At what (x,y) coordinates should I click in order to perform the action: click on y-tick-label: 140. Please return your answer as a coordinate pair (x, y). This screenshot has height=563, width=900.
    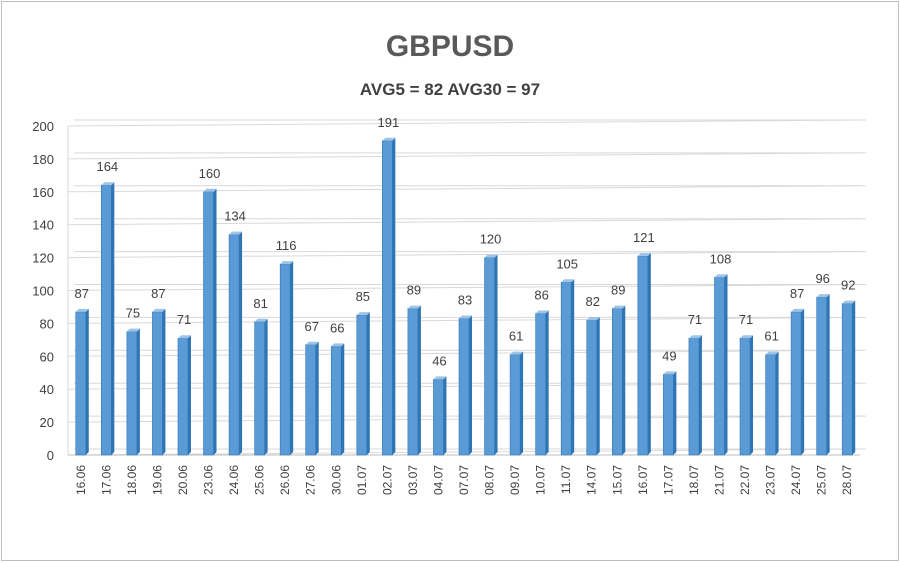
    Looking at the image, I should click on (43, 225).